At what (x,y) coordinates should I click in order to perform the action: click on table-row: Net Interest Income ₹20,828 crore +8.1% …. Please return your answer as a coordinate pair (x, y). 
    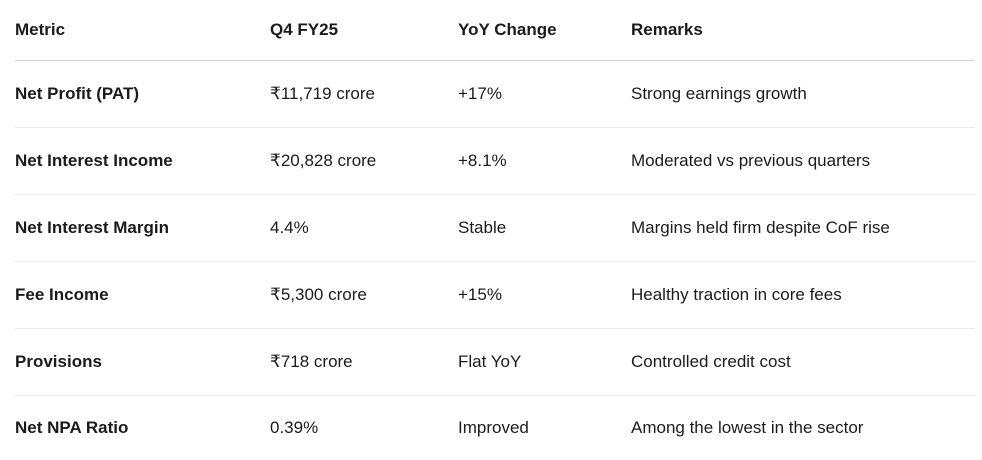
    Looking at the image, I should click on (495, 161).